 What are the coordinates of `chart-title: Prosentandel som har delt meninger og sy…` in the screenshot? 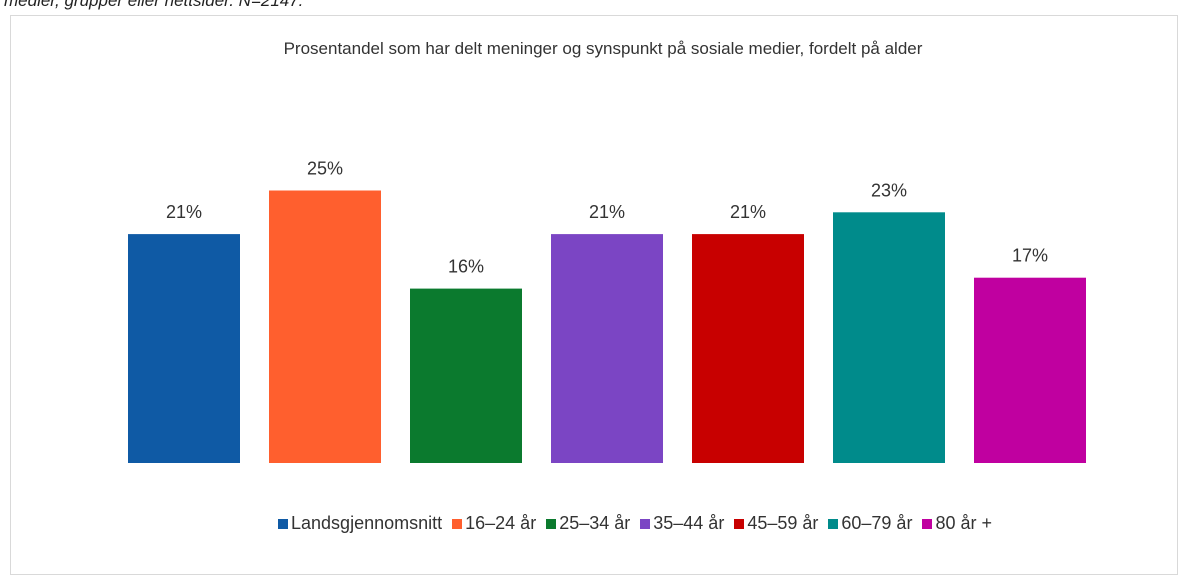 It's located at (603, 48).